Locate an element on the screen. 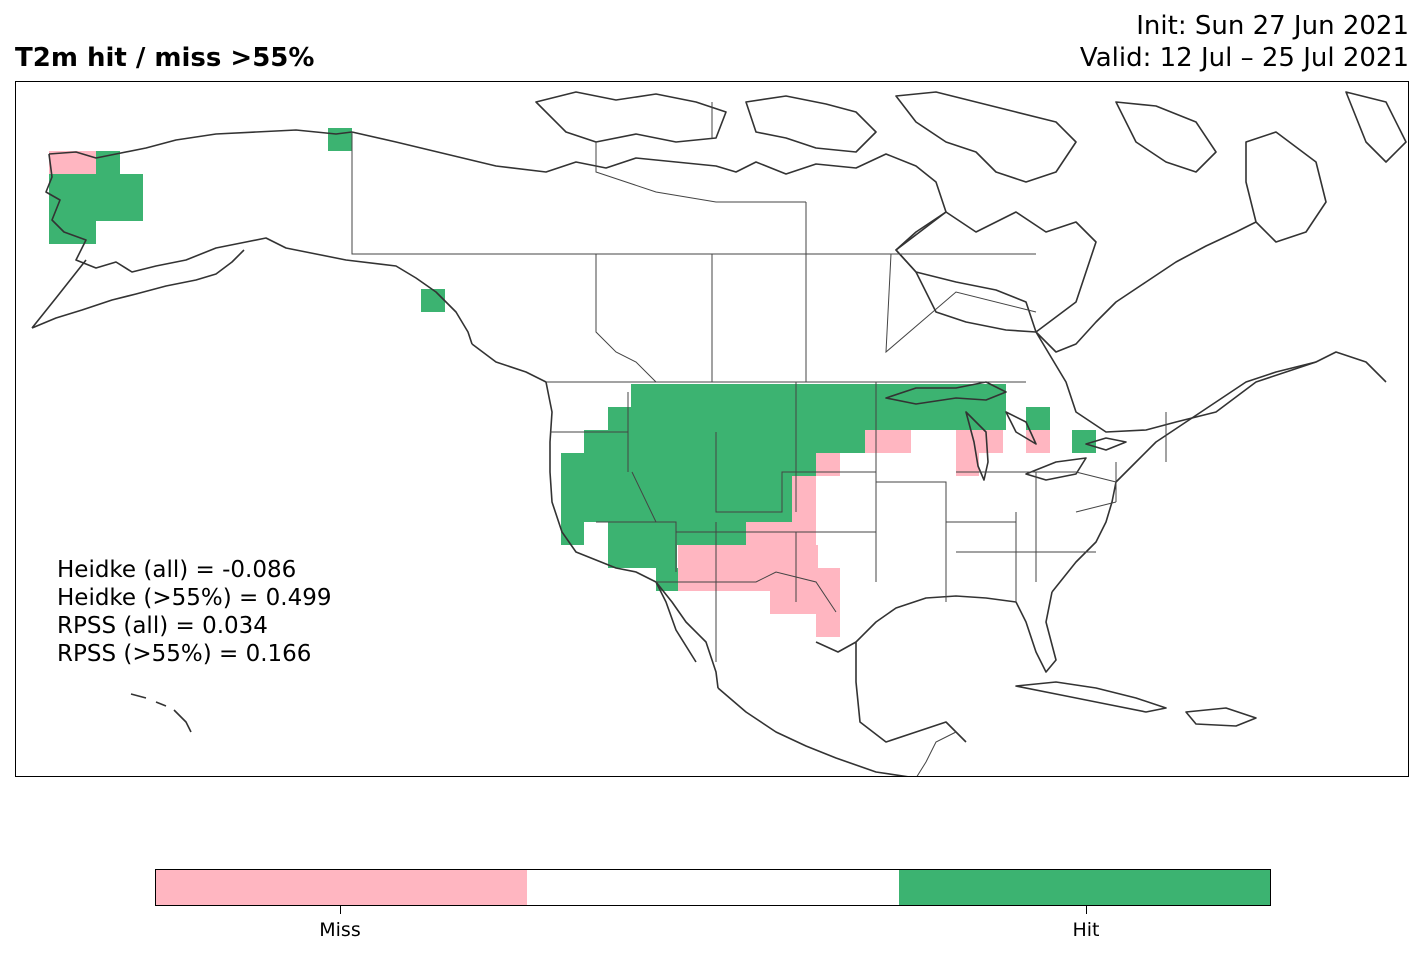 Image resolution: width=1425 pixels, height=956 pixels. colorbar-hit-segment is located at coordinates (1084, 887).